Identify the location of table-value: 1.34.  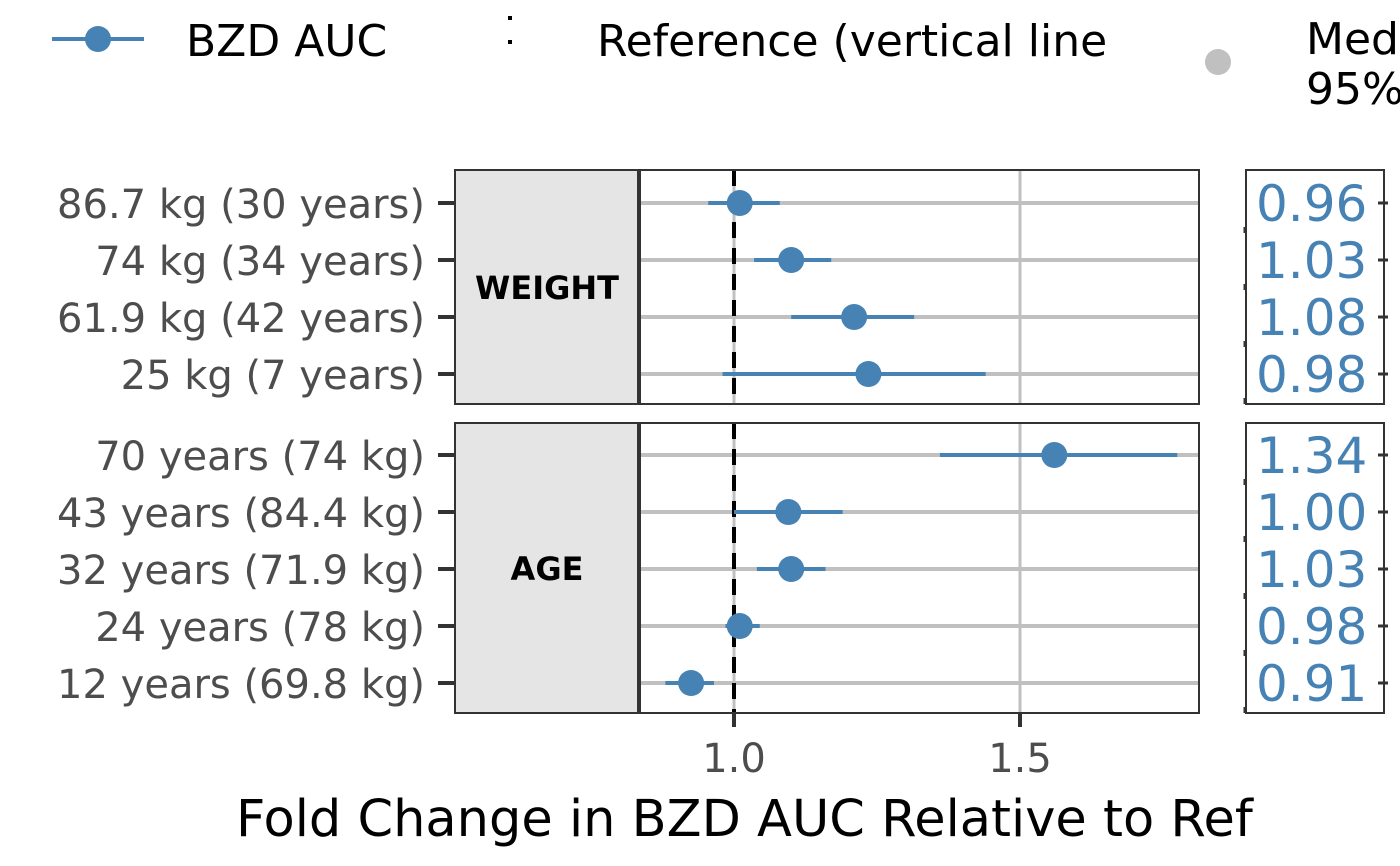
(1311, 456).